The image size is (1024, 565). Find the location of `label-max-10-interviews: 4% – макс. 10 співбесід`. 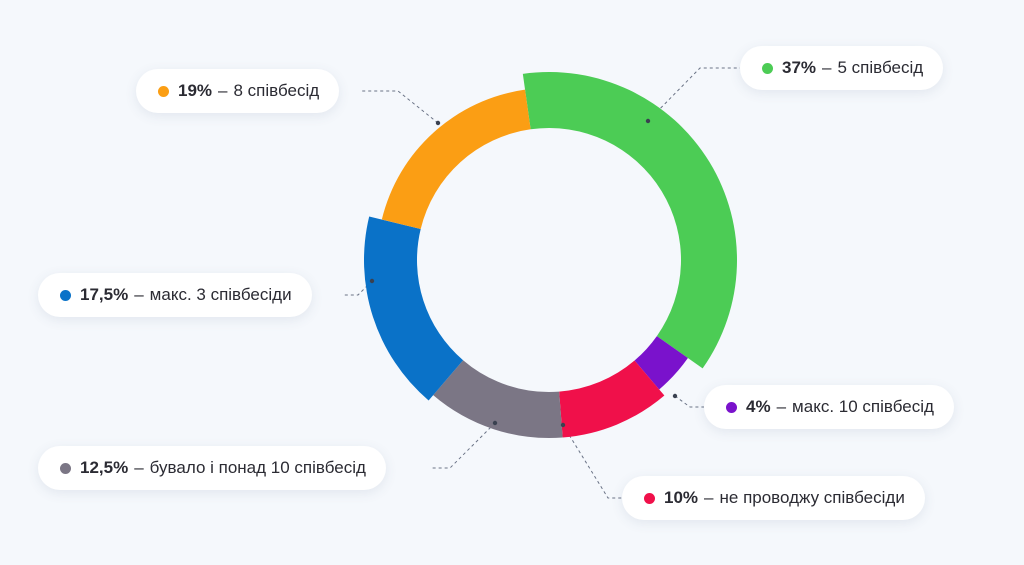

label-max-10-interviews: 4% – макс. 10 співбесід is located at coordinates (829, 407).